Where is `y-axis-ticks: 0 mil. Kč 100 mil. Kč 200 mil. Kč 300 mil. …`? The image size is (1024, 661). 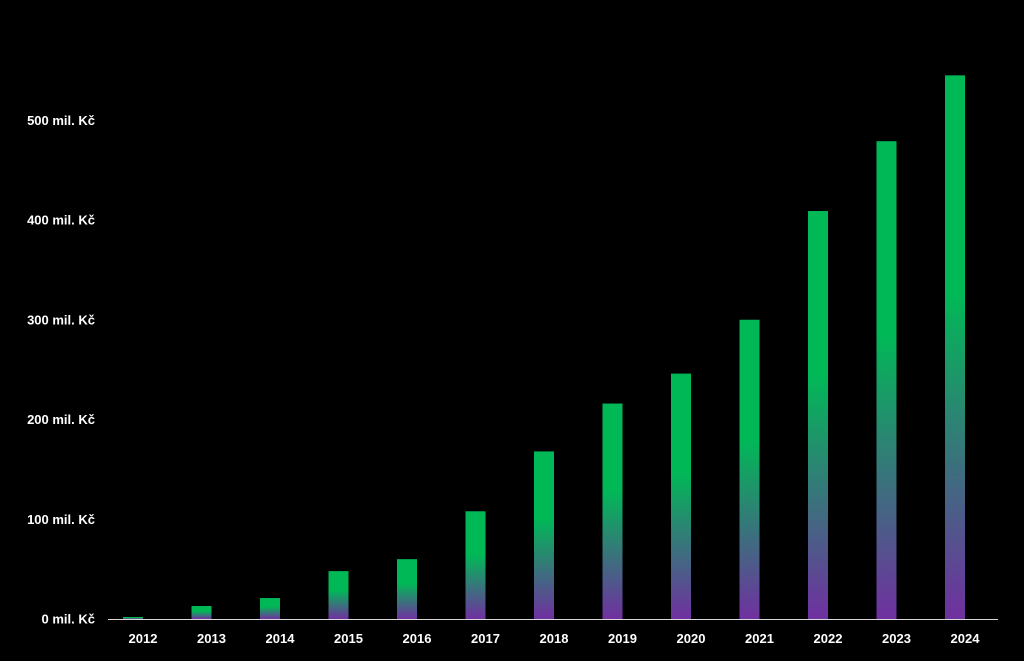 y-axis-ticks: 0 mil. Kč 100 mil. Kč 200 mil. Kč 300 mil. … is located at coordinates (61, 370).